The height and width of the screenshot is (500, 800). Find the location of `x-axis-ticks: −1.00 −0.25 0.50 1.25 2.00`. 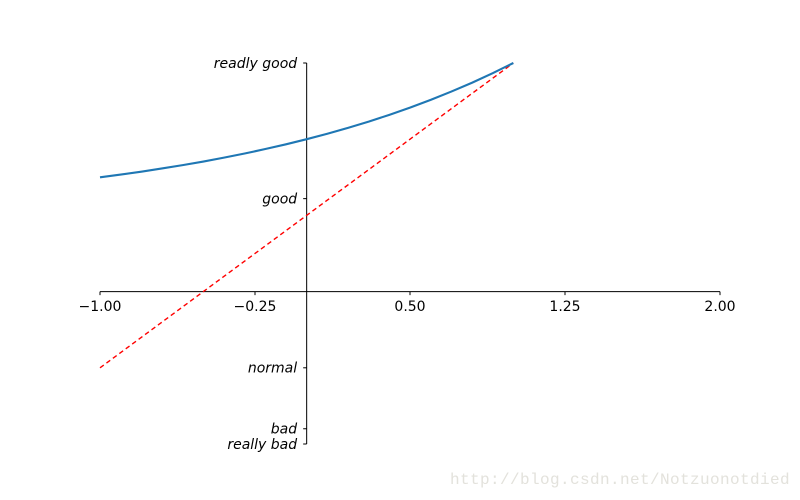

x-axis-ticks: −1.00 −0.25 0.50 1.25 2.00 is located at coordinates (407, 303).